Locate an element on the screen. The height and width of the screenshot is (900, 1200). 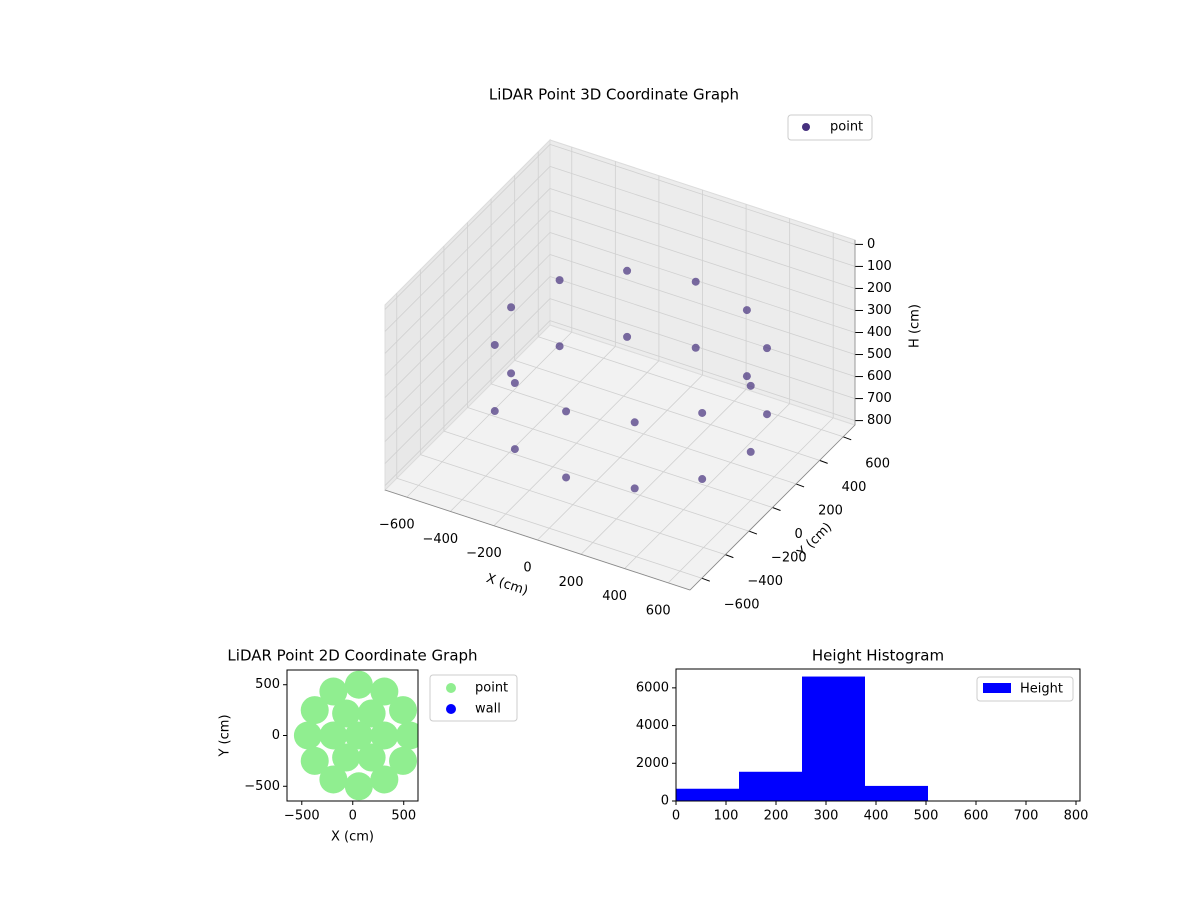
z-tick-label: 500 is located at coordinates (879, 354).